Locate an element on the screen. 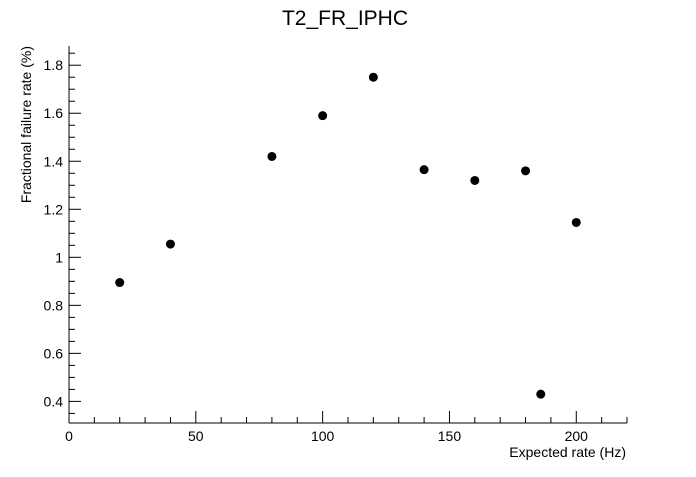 The width and height of the screenshot is (696, 477). x-axis-label: Expected rate (Hz) is located at coordinates (567, 452).